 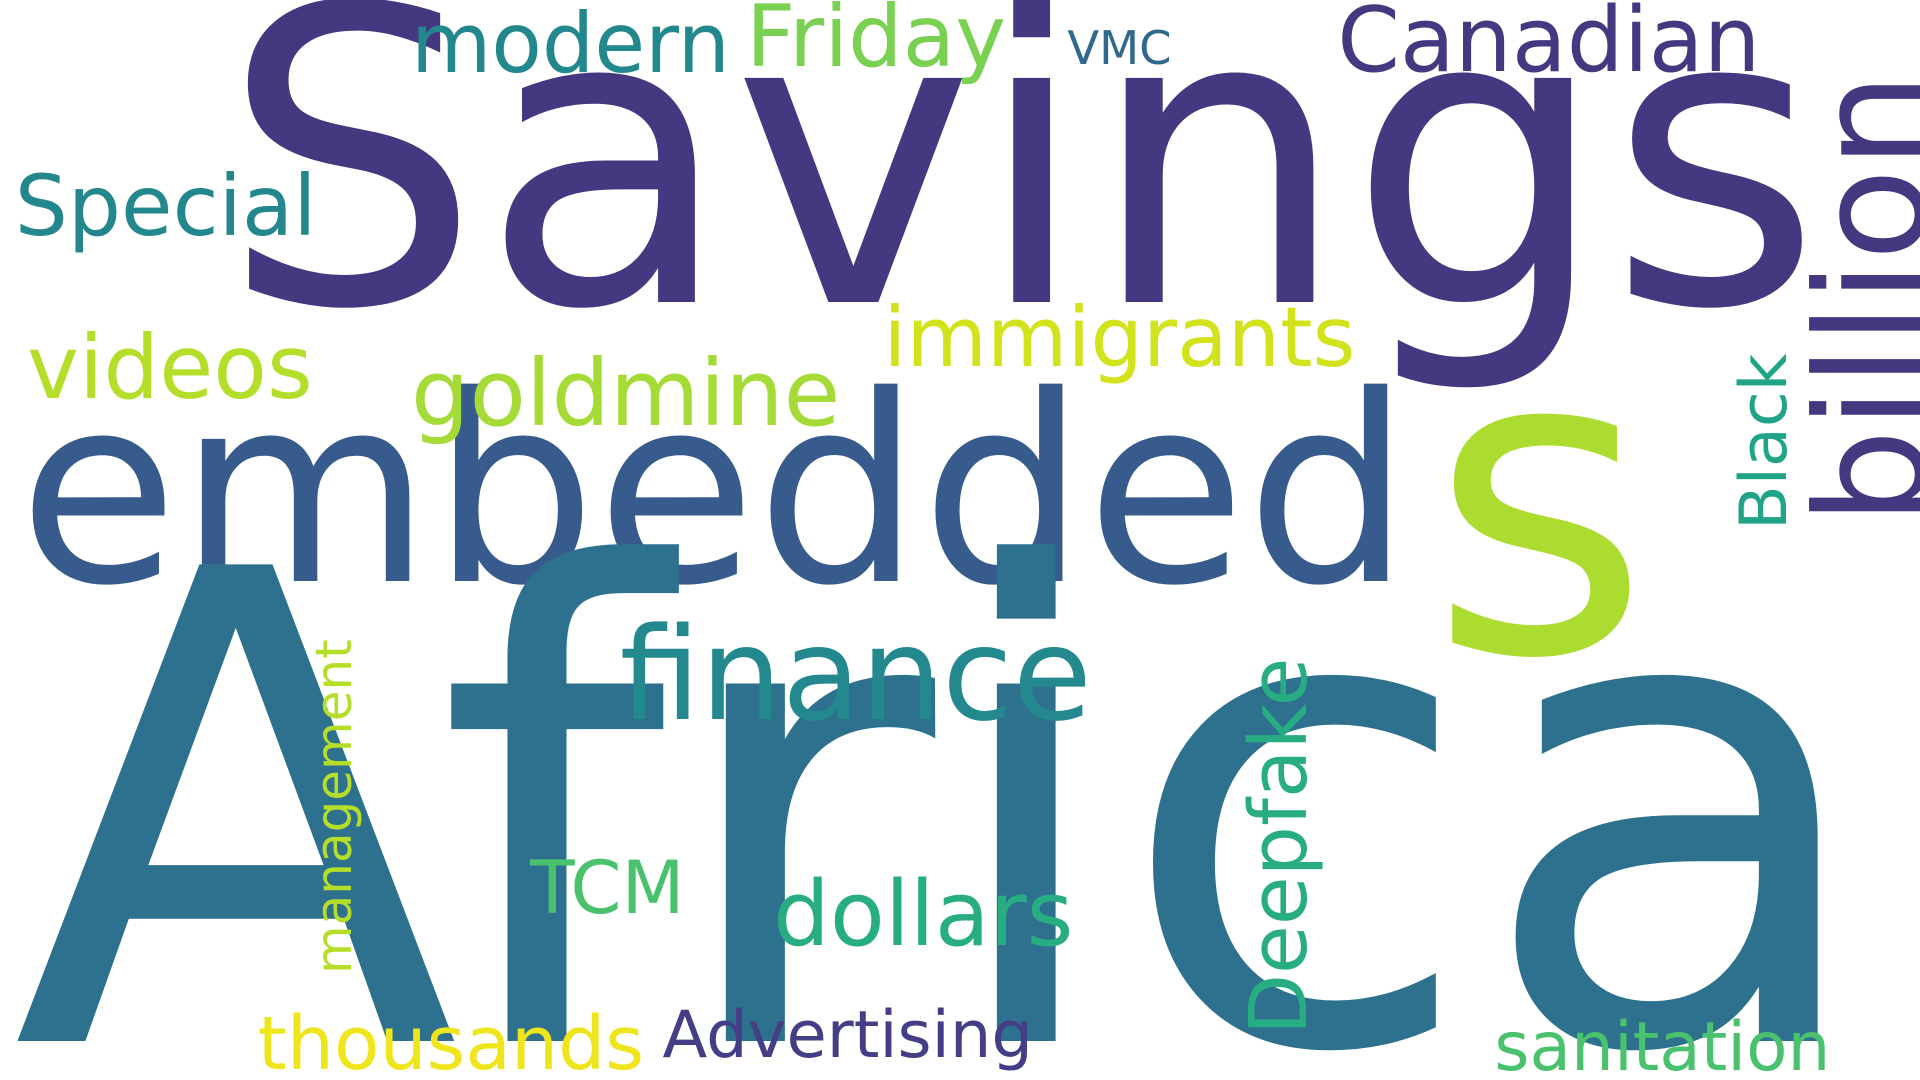 I want to click on word-advertising: Advertising, so click(x=847, y=1035).